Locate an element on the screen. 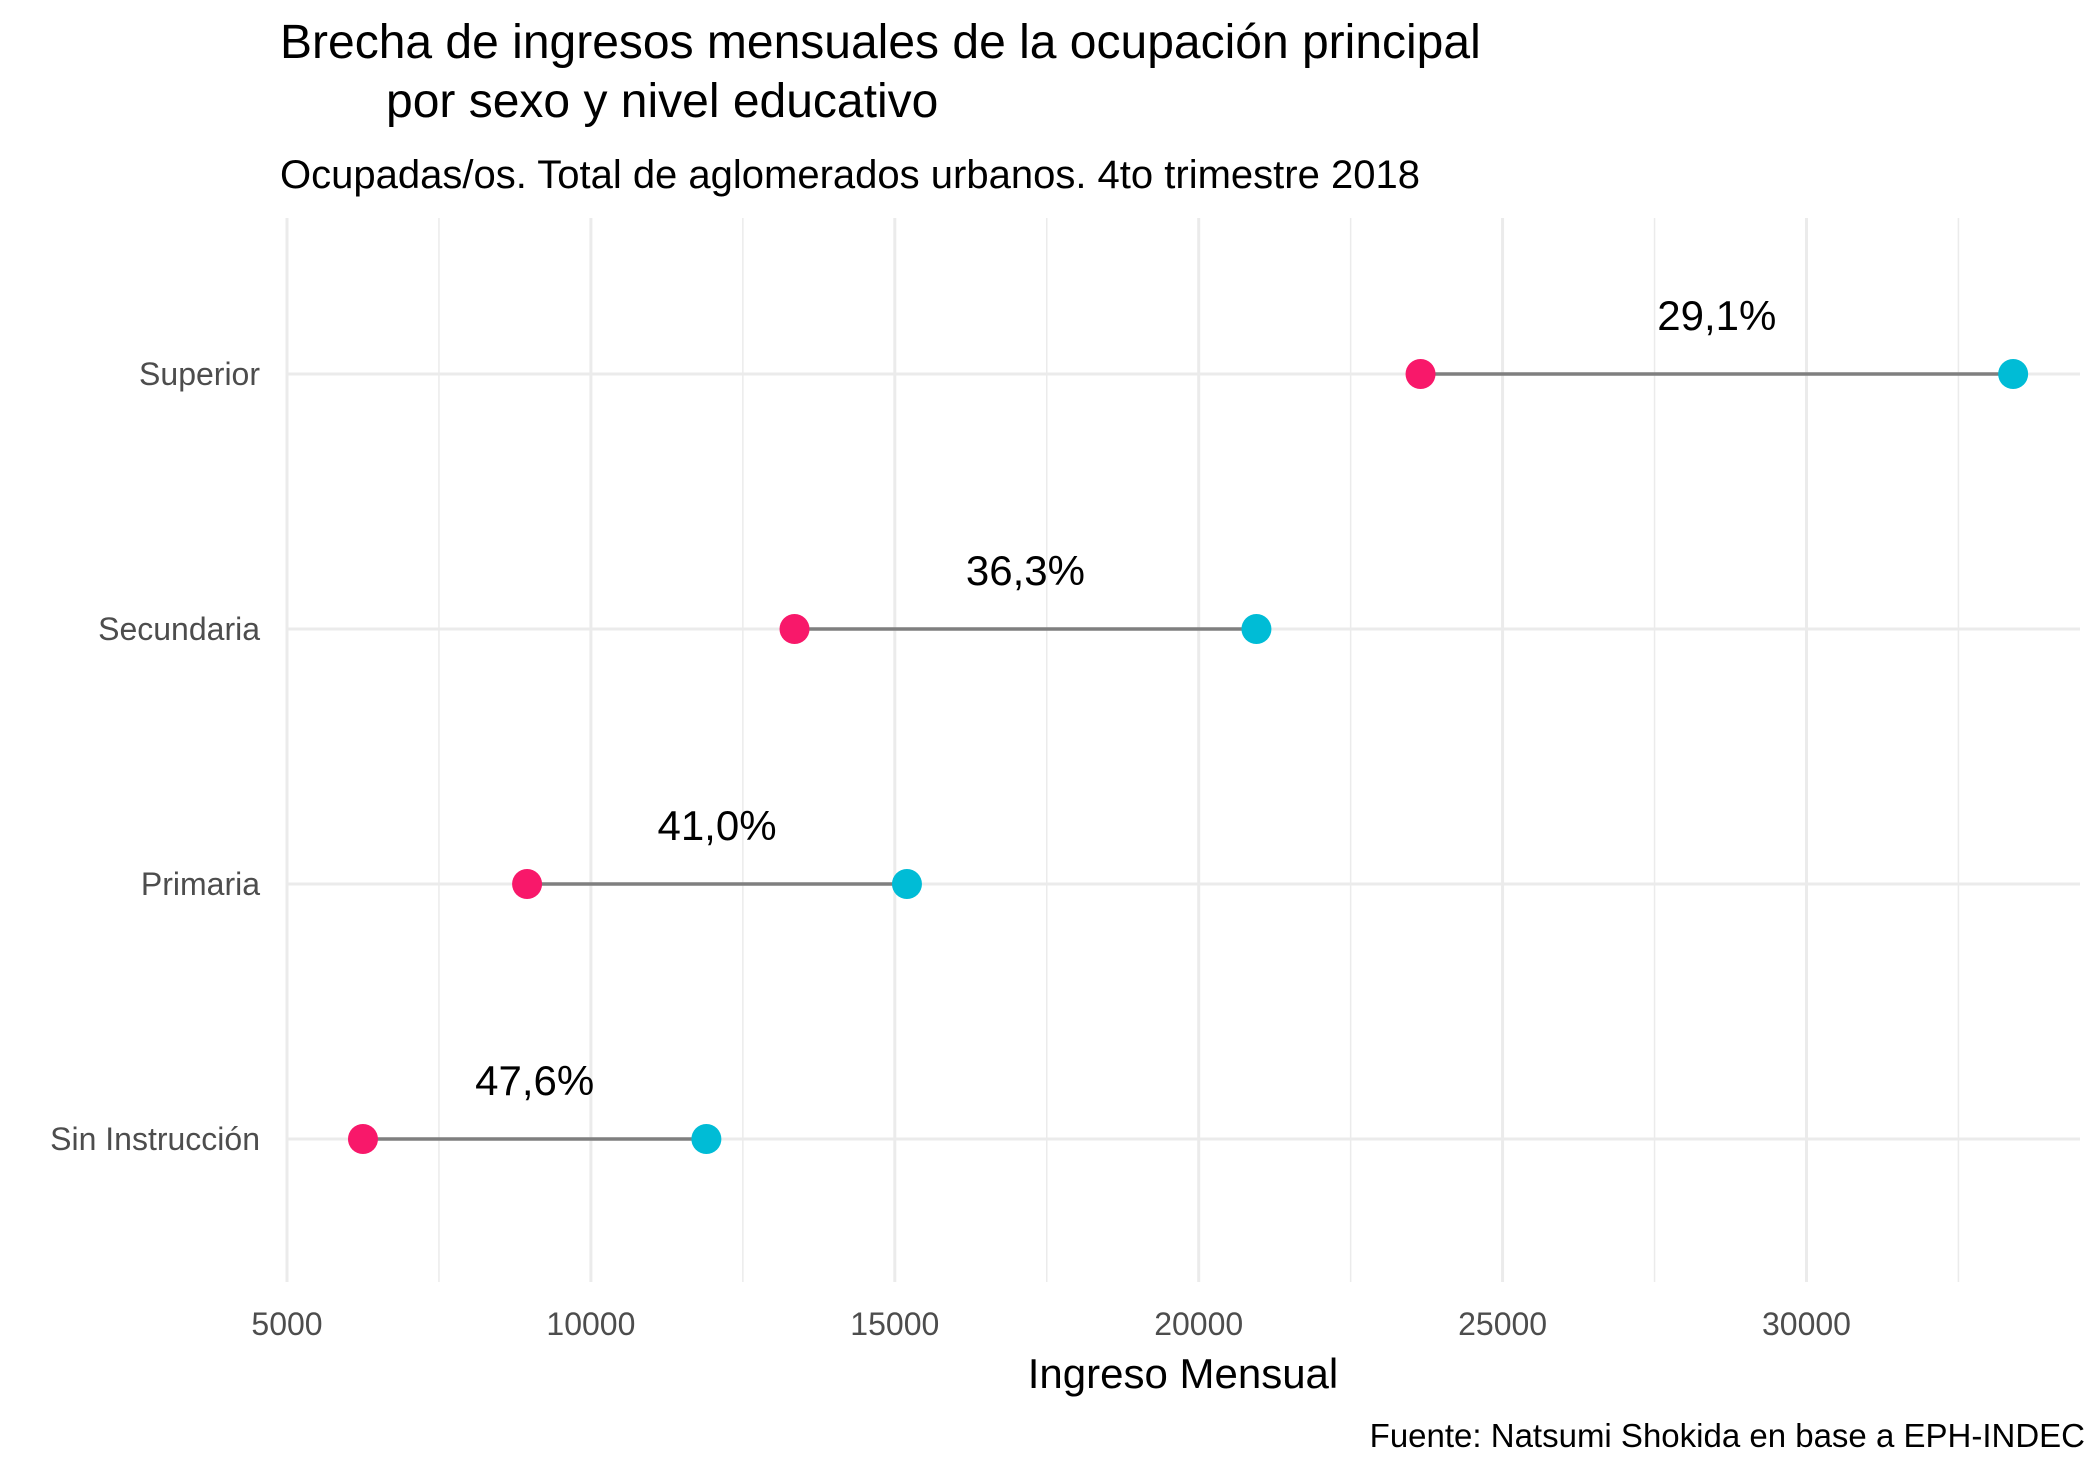 The height and width of the screenshot is (1469, 2100). x-tick-label: 15000 is located at coordinates (894, 1324).